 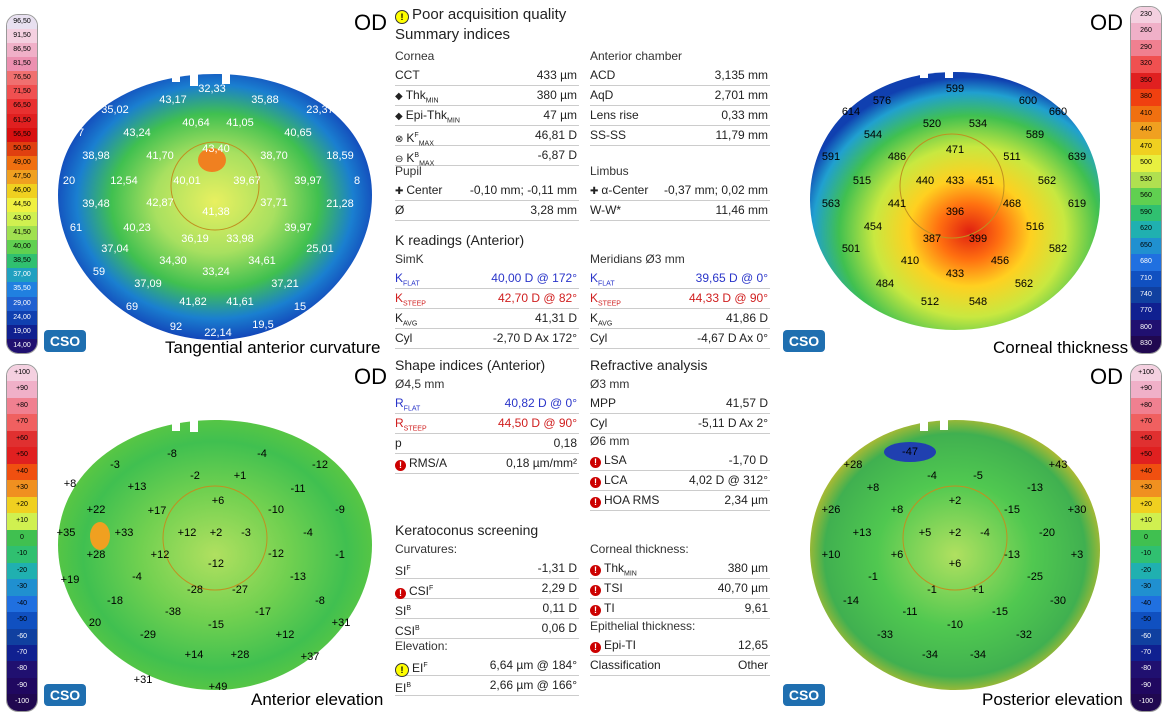 What do you see at coordinates (173, 100) in the screenshot?
I see `map-value: 43,17` at bounding box center [173, 100].